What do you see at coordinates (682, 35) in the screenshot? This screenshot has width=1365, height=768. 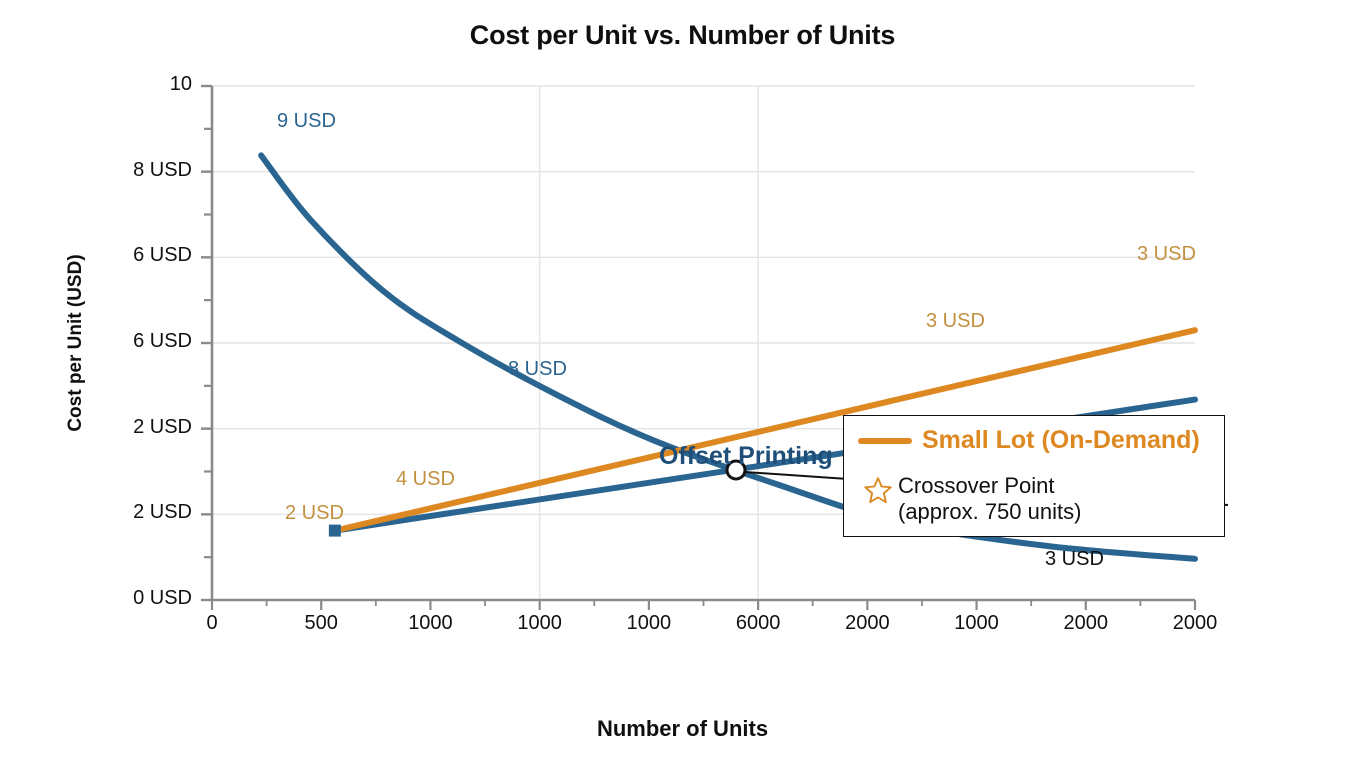 I see `chart-title: Cost per Unit vs. Number of Units` at bounding box center [682, 35].